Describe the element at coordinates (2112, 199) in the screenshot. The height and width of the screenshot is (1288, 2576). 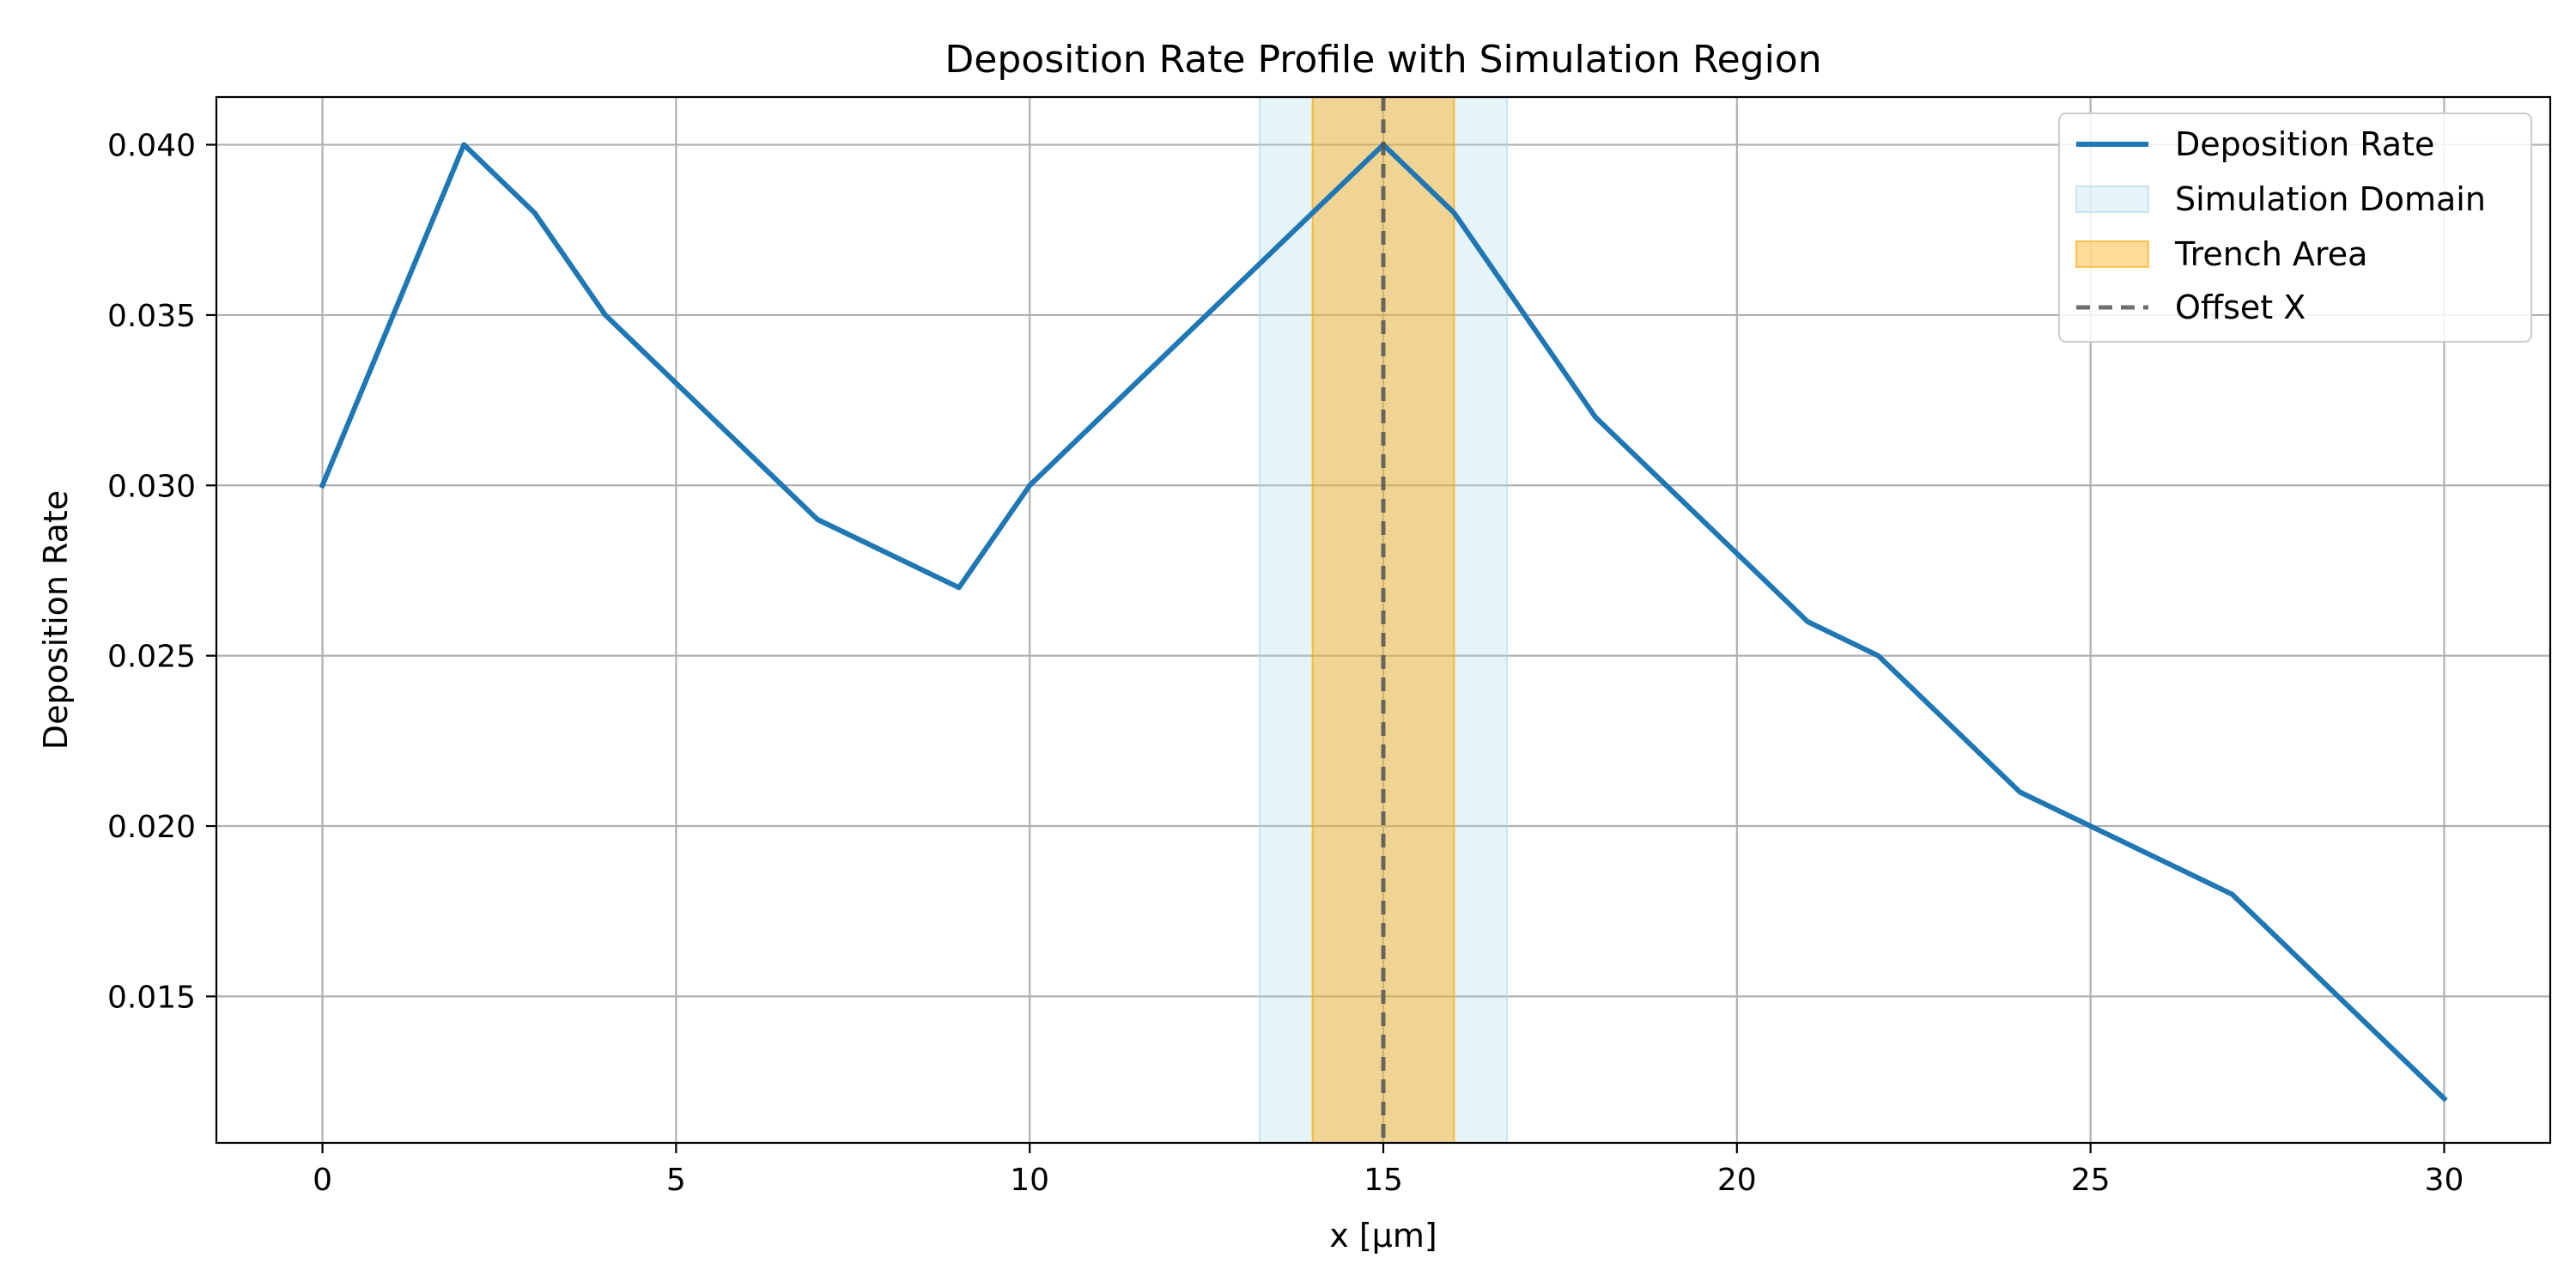
I see `legend-swatch-simulation-domain` at that location.